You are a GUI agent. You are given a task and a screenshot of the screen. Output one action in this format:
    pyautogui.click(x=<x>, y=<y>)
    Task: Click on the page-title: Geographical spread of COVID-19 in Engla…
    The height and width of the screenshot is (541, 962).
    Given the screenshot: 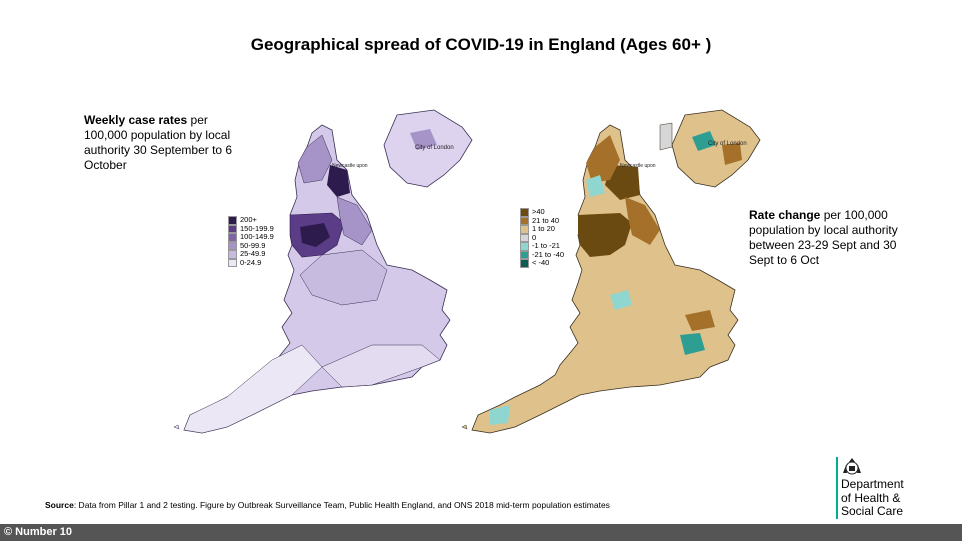 What is the action you would take?
    pyautogui.click(x=481, y=44)
    